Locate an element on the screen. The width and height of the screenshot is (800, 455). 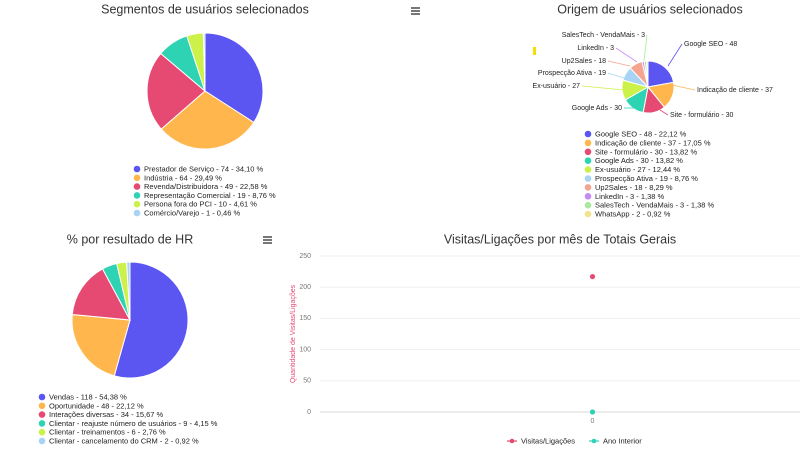
y-tick-label: 250 is located at coordinates (305, 256).